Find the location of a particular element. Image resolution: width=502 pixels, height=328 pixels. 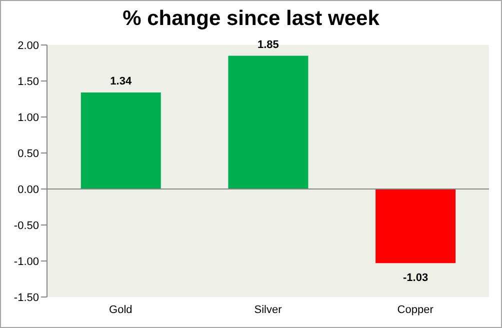

y-tick-label: 0.50 is located at coordinates (28, 154).